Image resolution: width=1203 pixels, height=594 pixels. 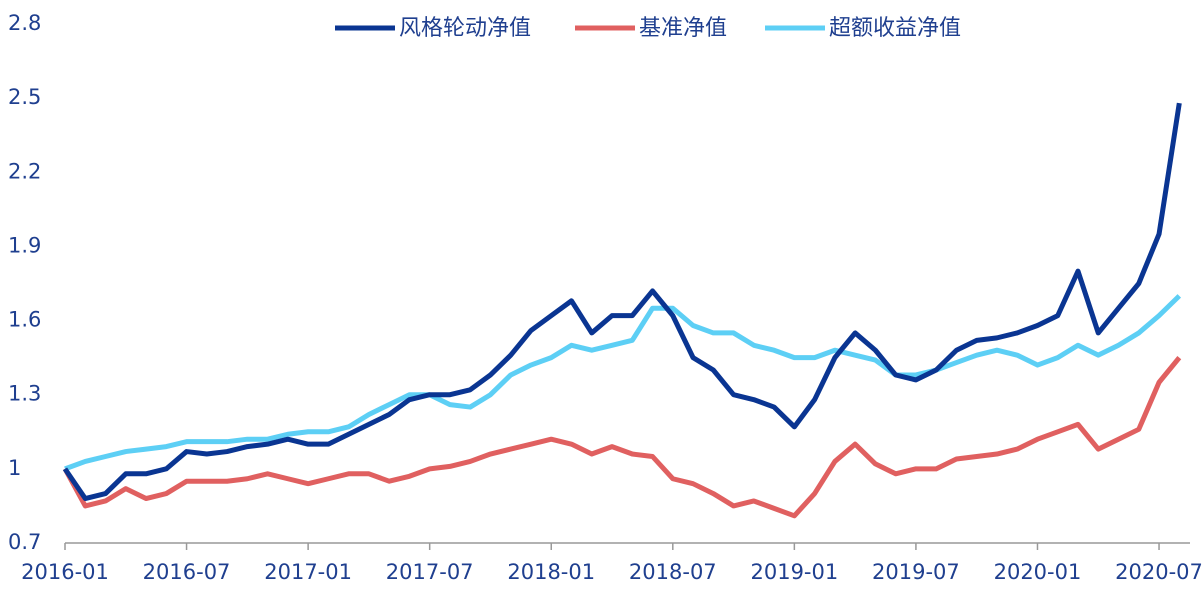 What do you see at coordinates (65, 572) in the screenshot?
I see `x-tick-label: 2016-01` at bounding box center [65, 572].